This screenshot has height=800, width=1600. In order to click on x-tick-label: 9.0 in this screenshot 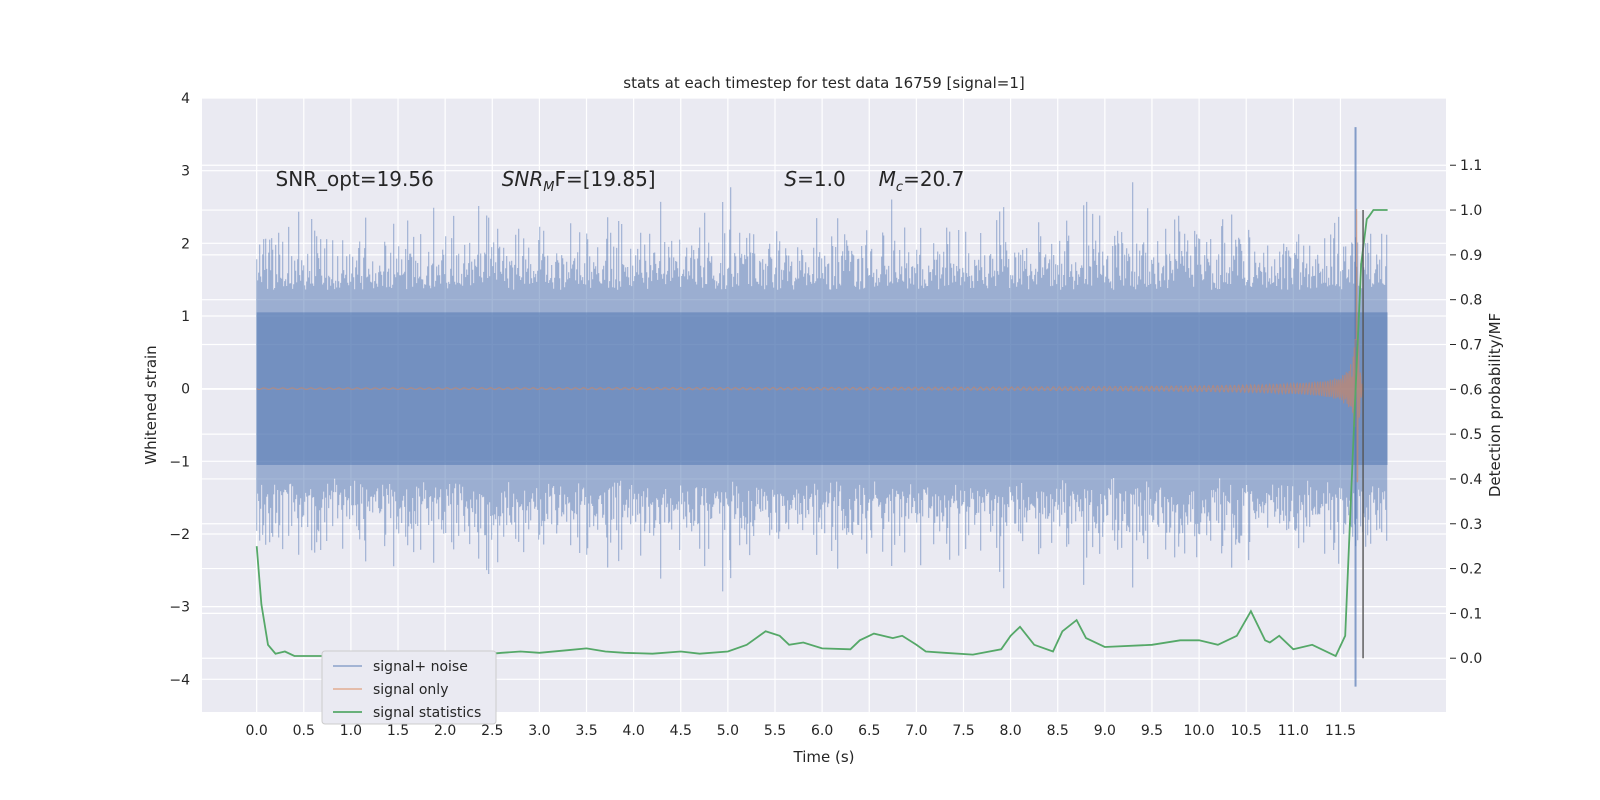, I will do `click(1105, 731)`.